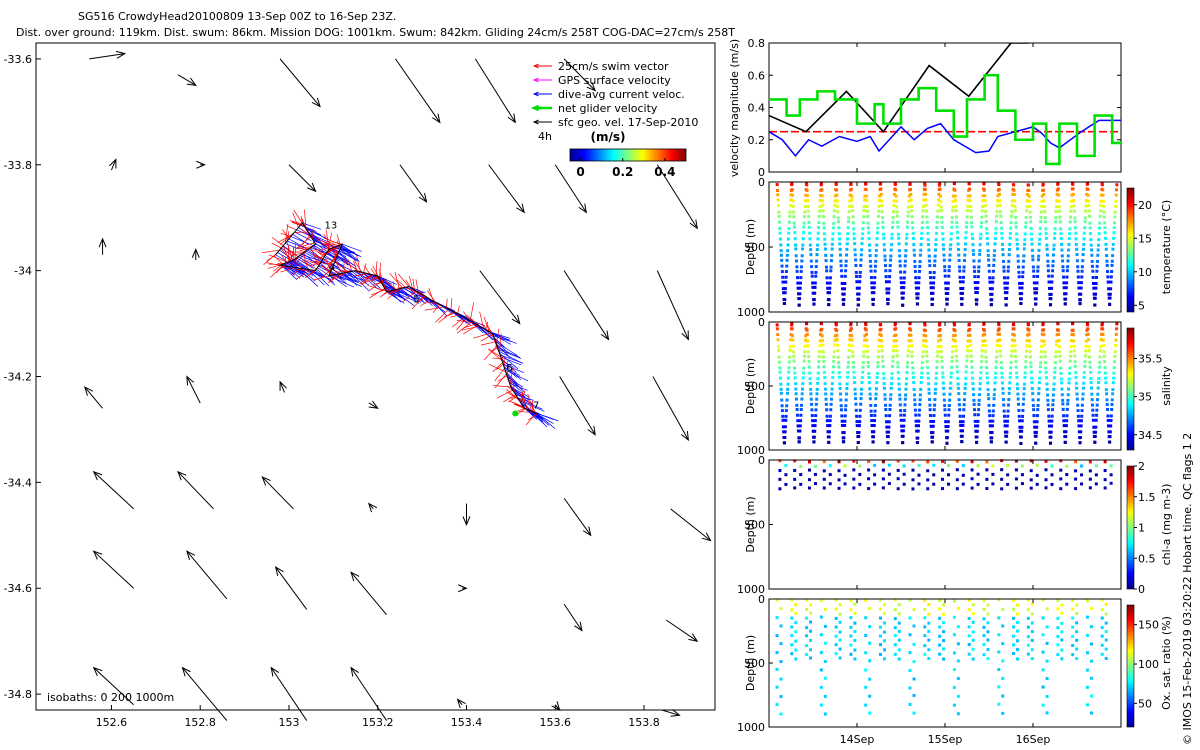 The height and width of the screenshot is (750, 1200). Describe the element at coordinates (1145, 238) in the screenshot. I see `colorbar-tick-label: 15` at that location.